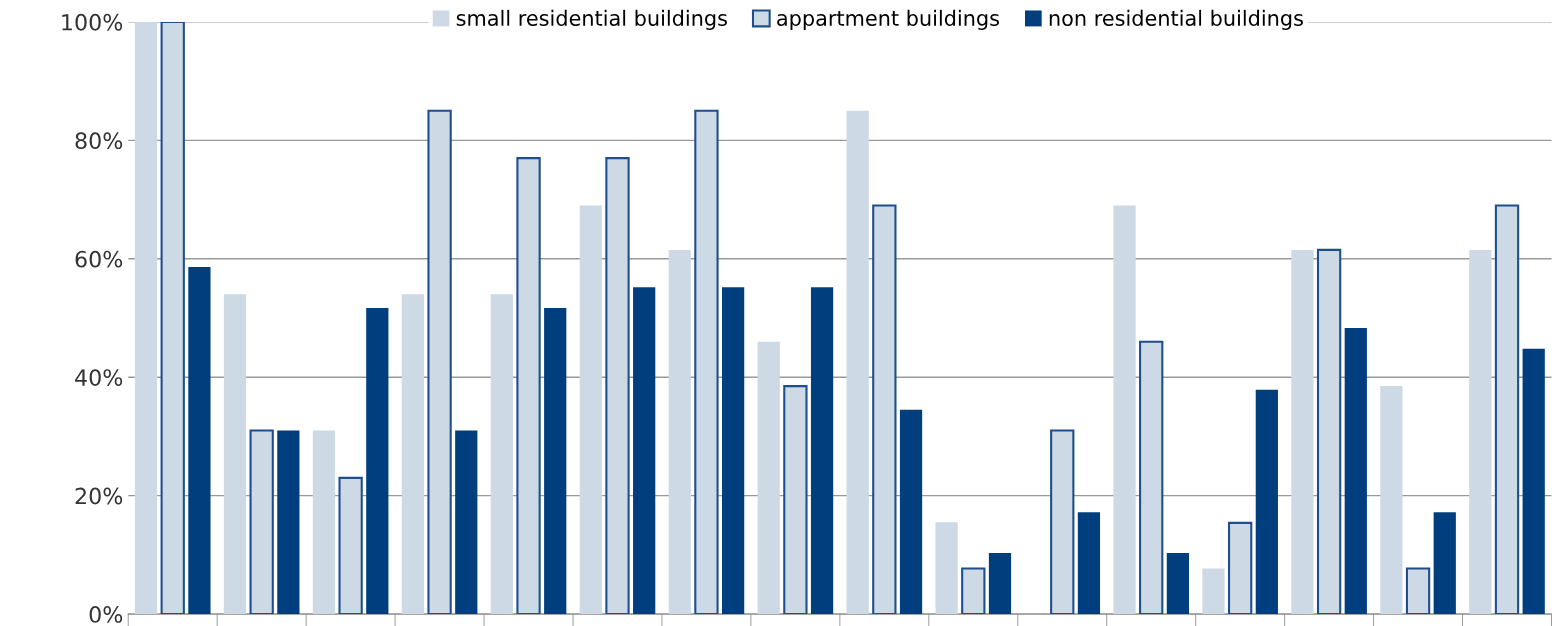  I want to click on y-tick-label: 40%, so click(99, 377).